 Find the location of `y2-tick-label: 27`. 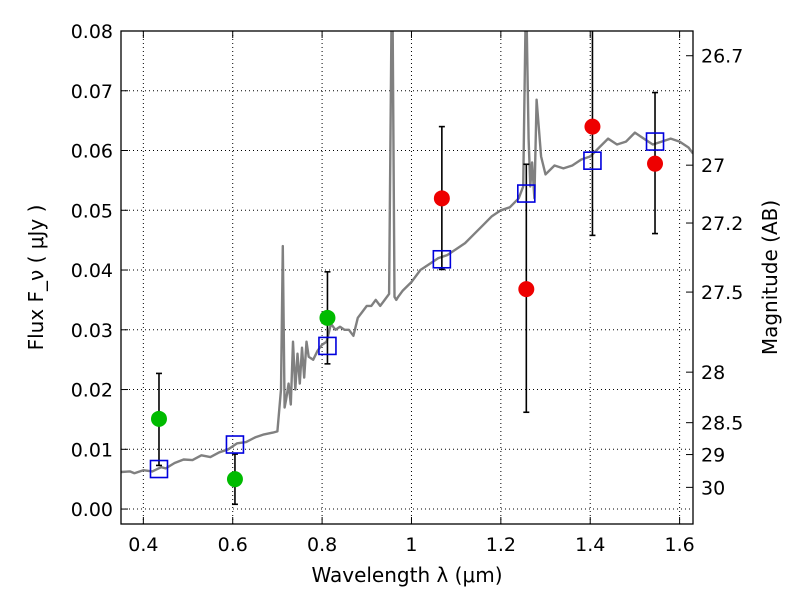

y2-tick-label: 27 is located at coordinates (713, 166).